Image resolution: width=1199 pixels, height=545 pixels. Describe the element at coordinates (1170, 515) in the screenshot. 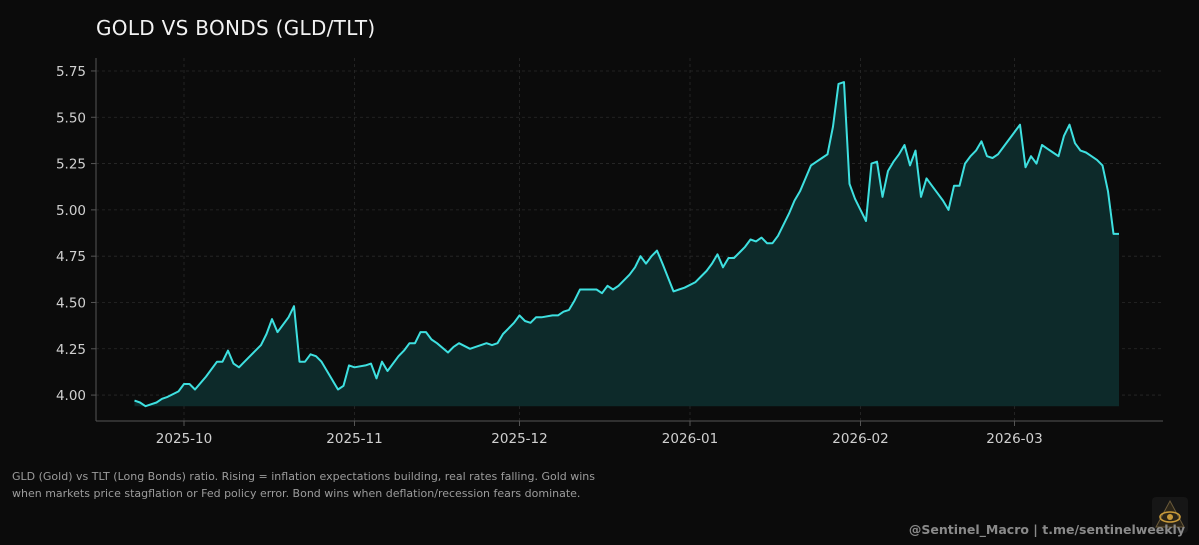

I see `eye-icon` at that location.